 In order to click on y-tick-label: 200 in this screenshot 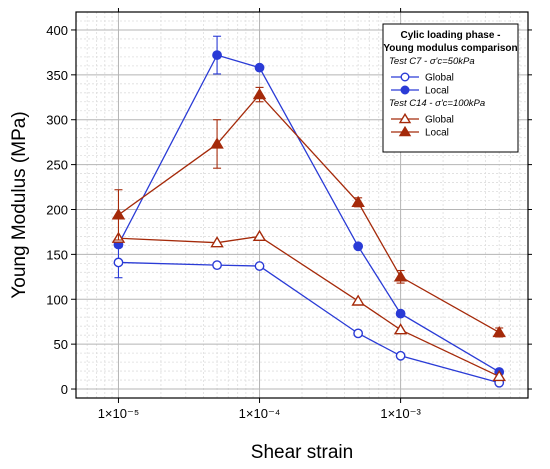, I will do `click(57, 209)`.